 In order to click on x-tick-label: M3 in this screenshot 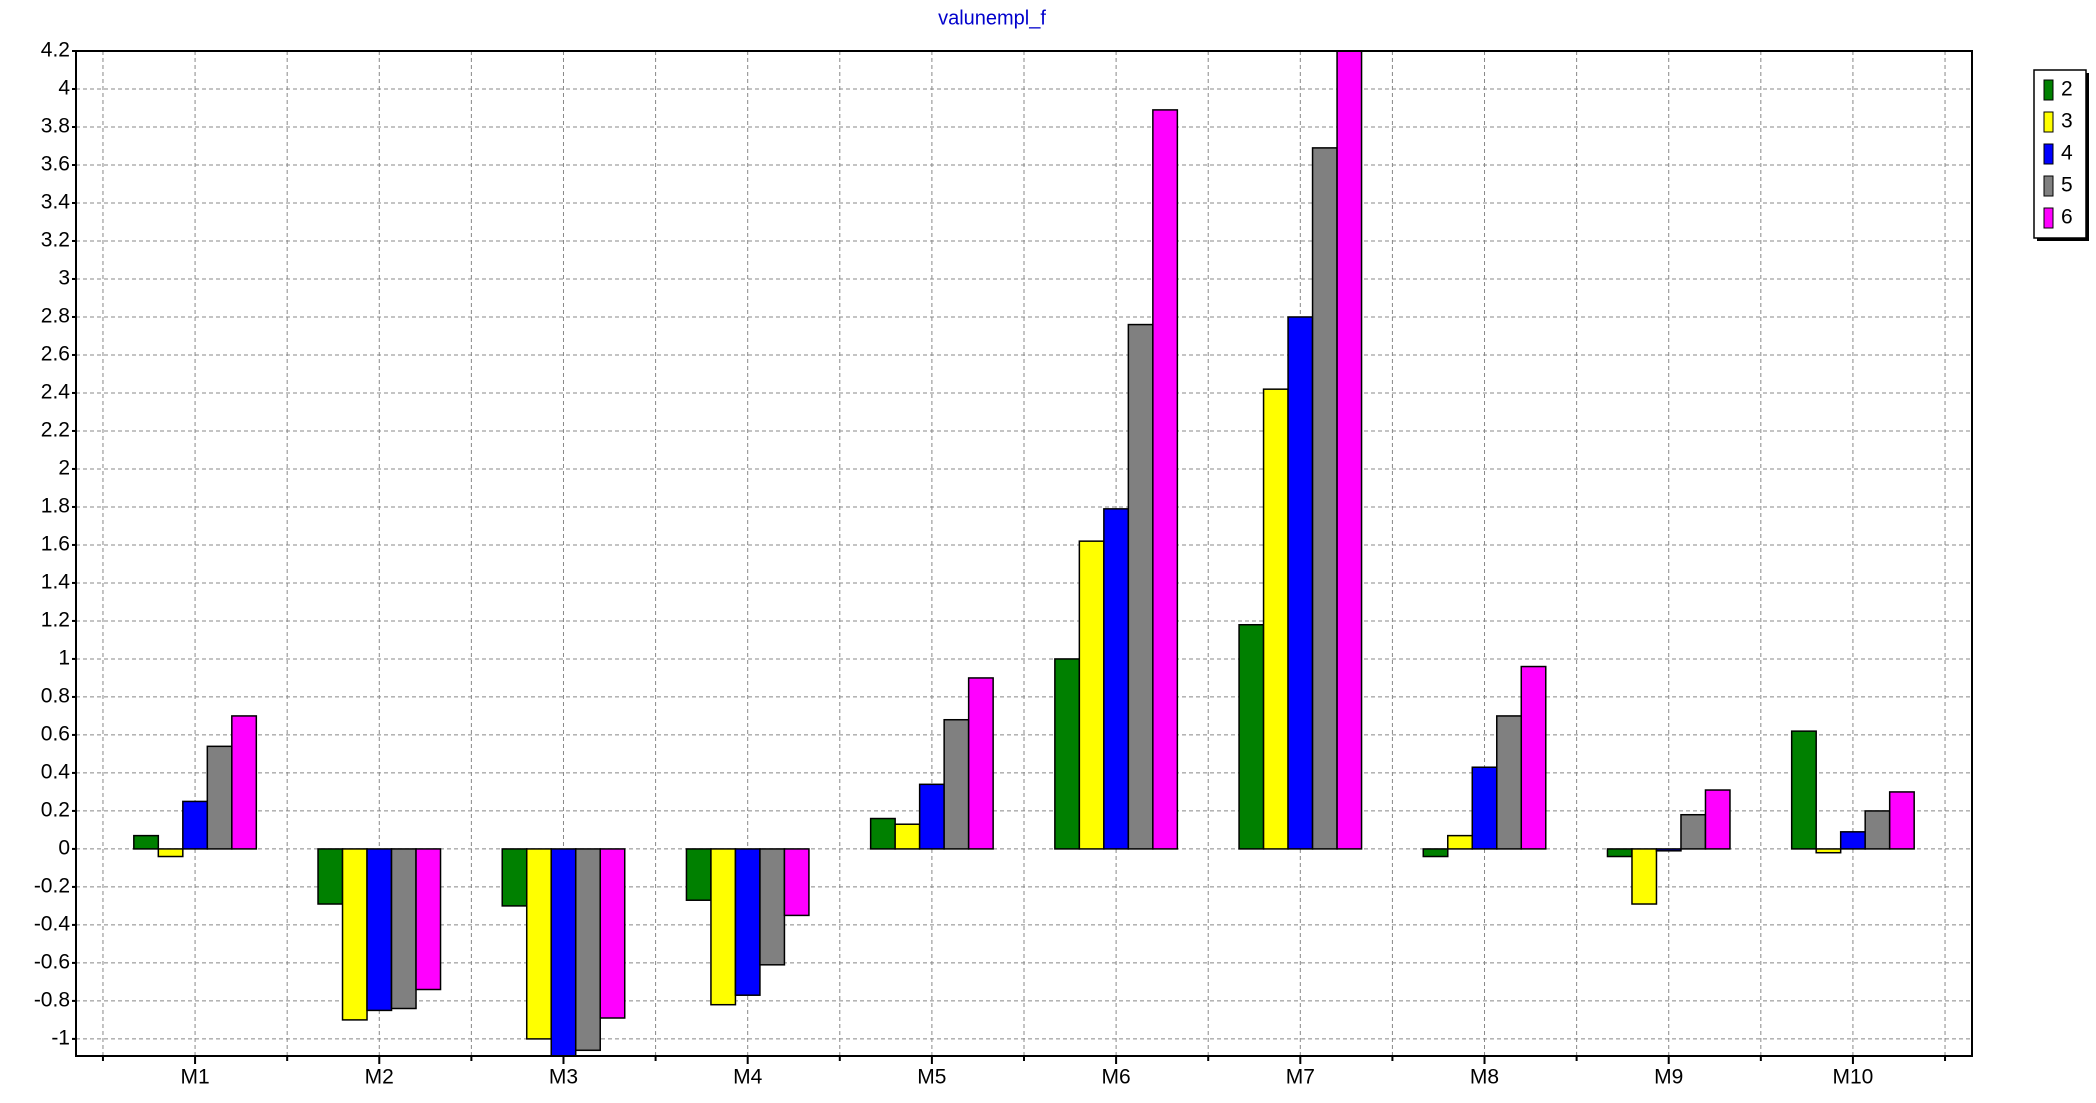, I will do `click(563, 1077)`.